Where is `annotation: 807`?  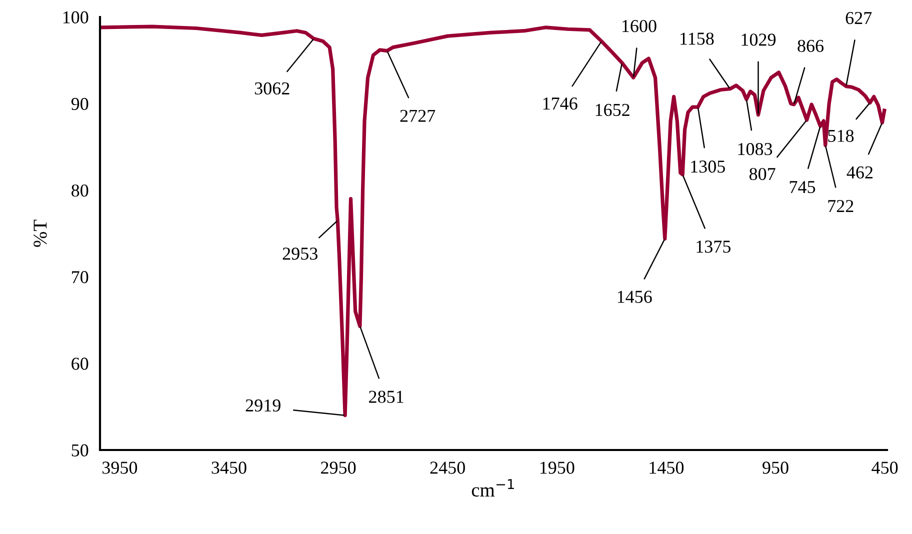
annotation: 807 is located at coordinates (762, 174).